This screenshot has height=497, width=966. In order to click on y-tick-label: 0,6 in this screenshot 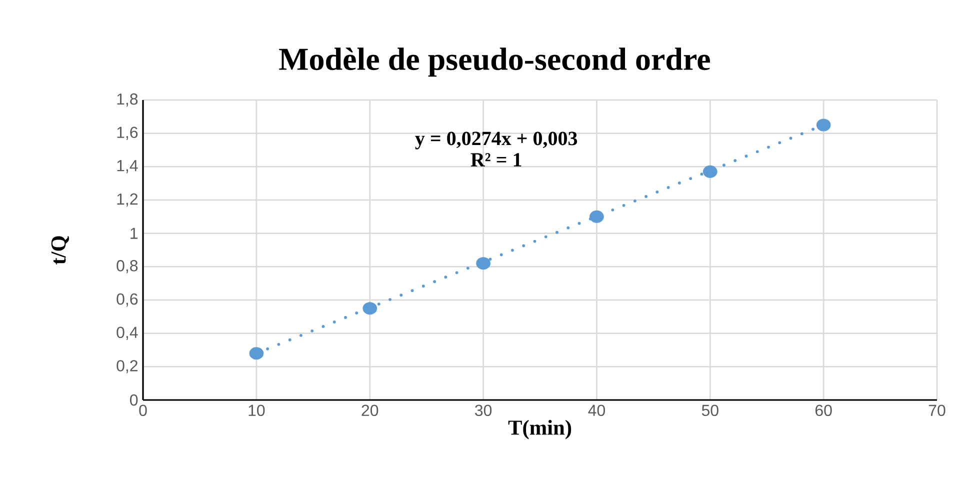, I will do `click(127, 300)`.